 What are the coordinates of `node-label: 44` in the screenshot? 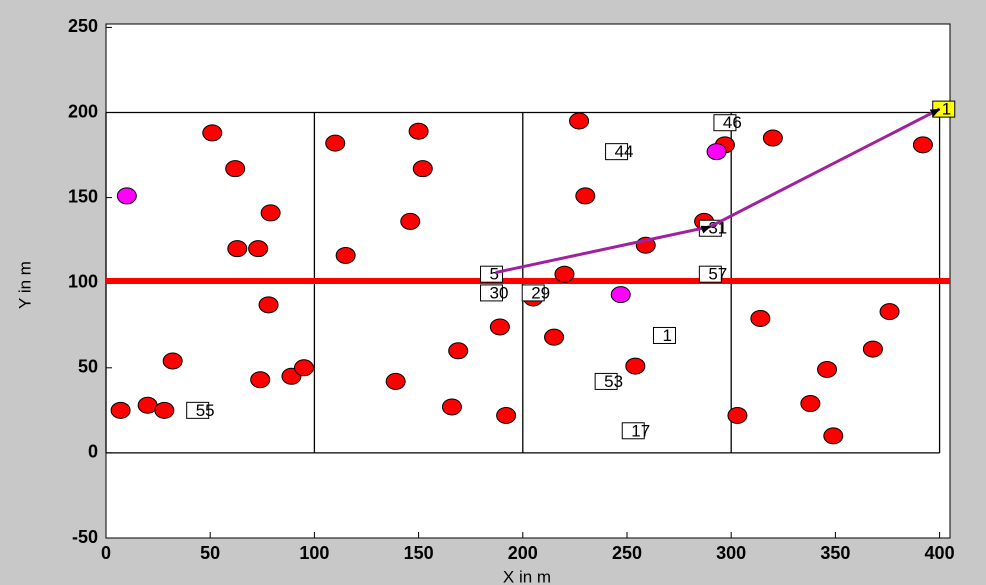 It's located at (624, 151).